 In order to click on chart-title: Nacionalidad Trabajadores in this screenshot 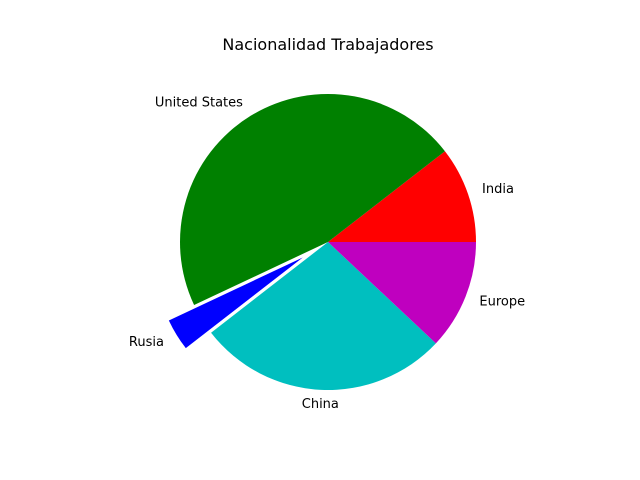, I will do `click(327, 44)`.